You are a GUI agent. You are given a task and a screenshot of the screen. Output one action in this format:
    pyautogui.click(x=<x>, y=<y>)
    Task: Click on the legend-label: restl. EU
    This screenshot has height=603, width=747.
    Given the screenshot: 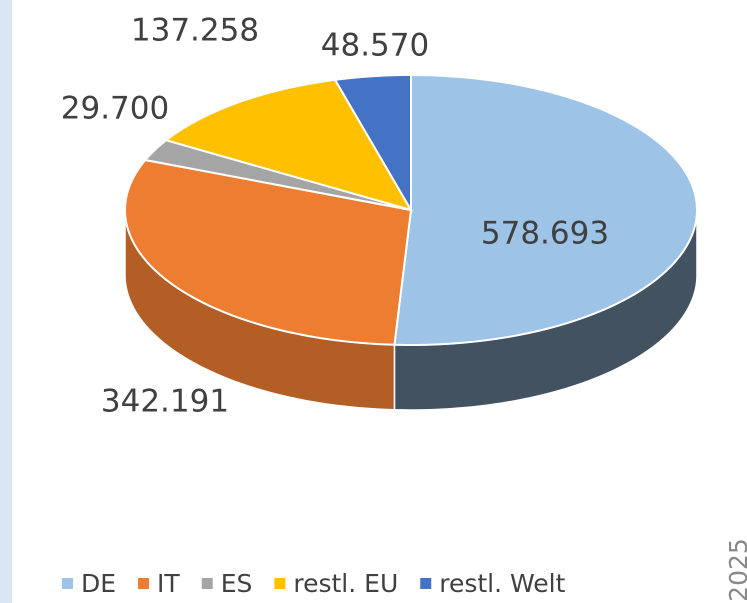 What is the action you would take?
    pyautogui.click(x=345, y=583)
    